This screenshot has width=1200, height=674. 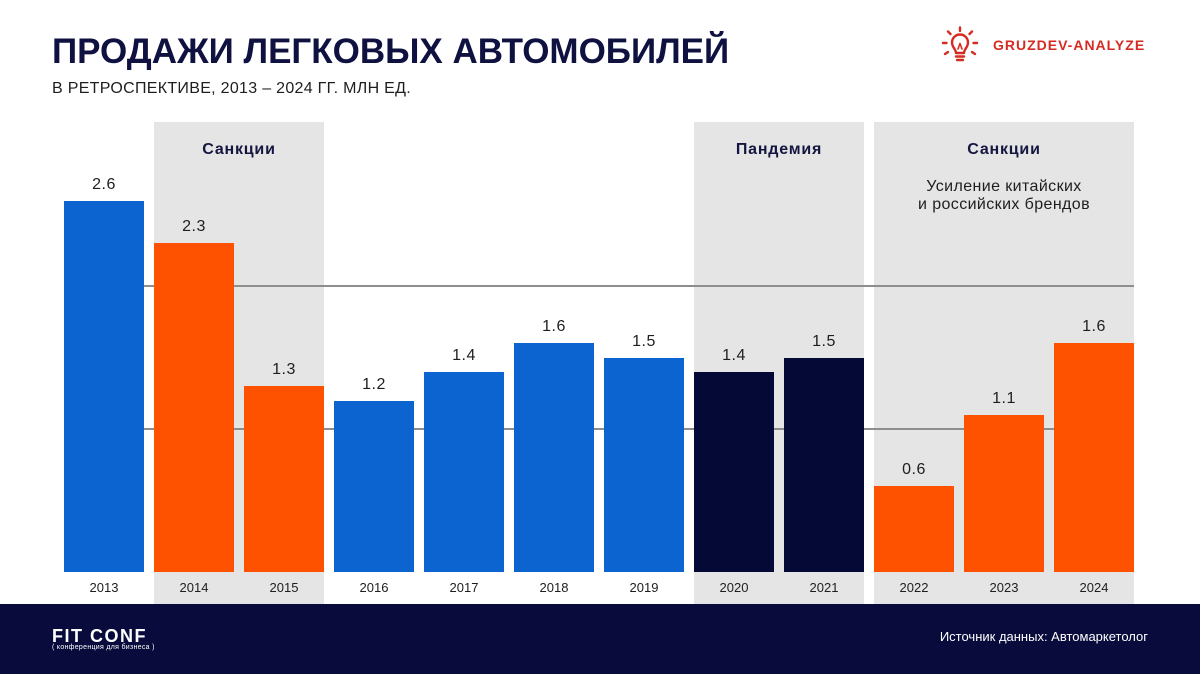 What do you see at coordinates (824, 464) in the screenshot?
I see `bar-2021` at bounding box center [824, 464].